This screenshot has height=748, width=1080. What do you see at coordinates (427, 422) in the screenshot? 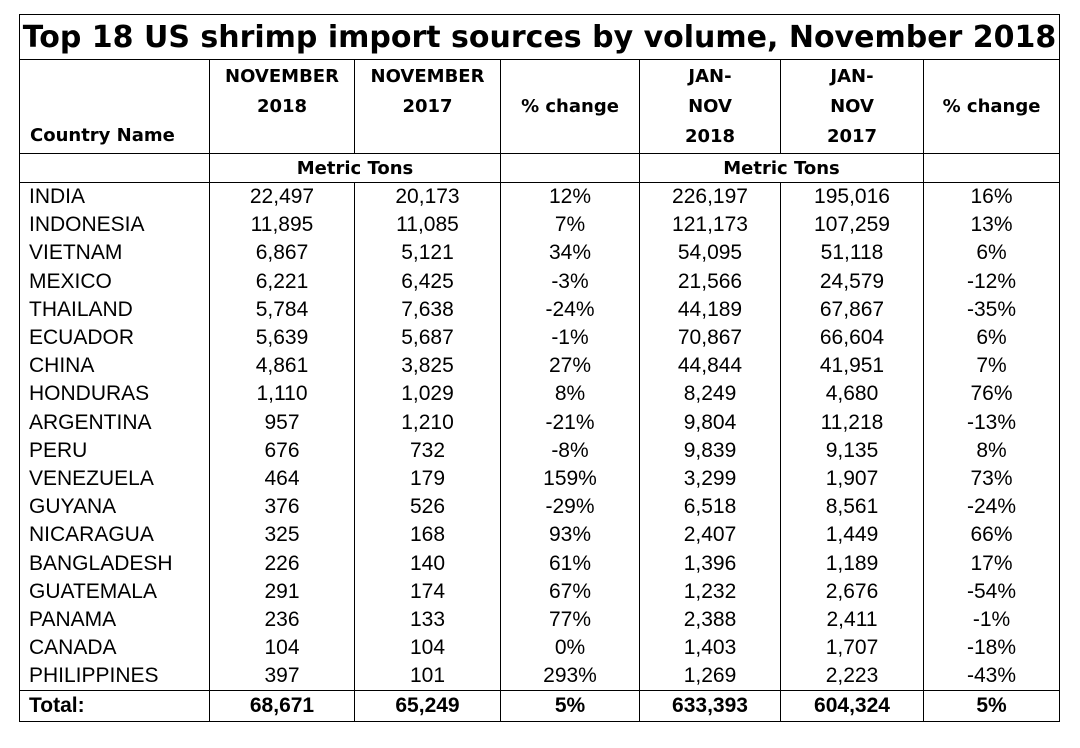
I see `cell-nov-2017: 1,210` at bounding box center [427, 422].